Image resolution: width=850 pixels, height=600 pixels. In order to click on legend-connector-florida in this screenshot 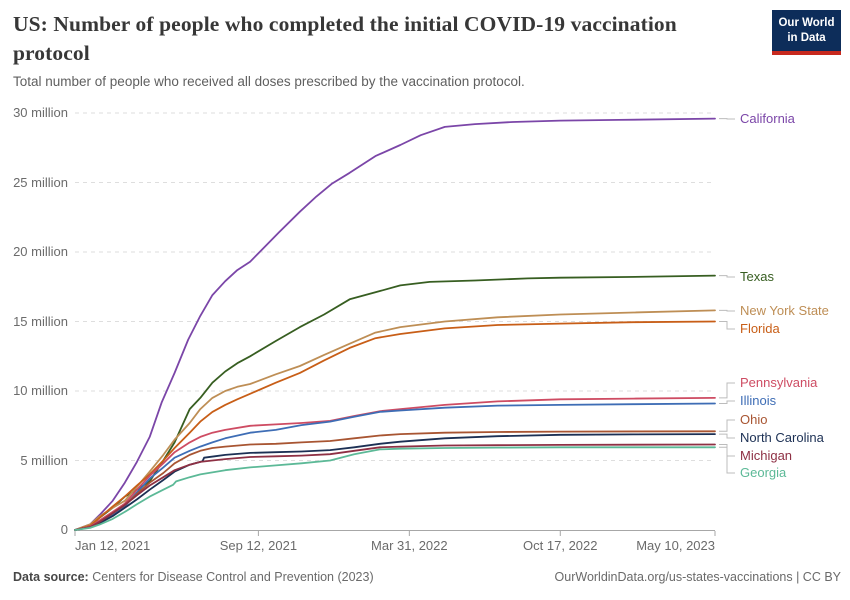, I will do `click(727, 325)`.